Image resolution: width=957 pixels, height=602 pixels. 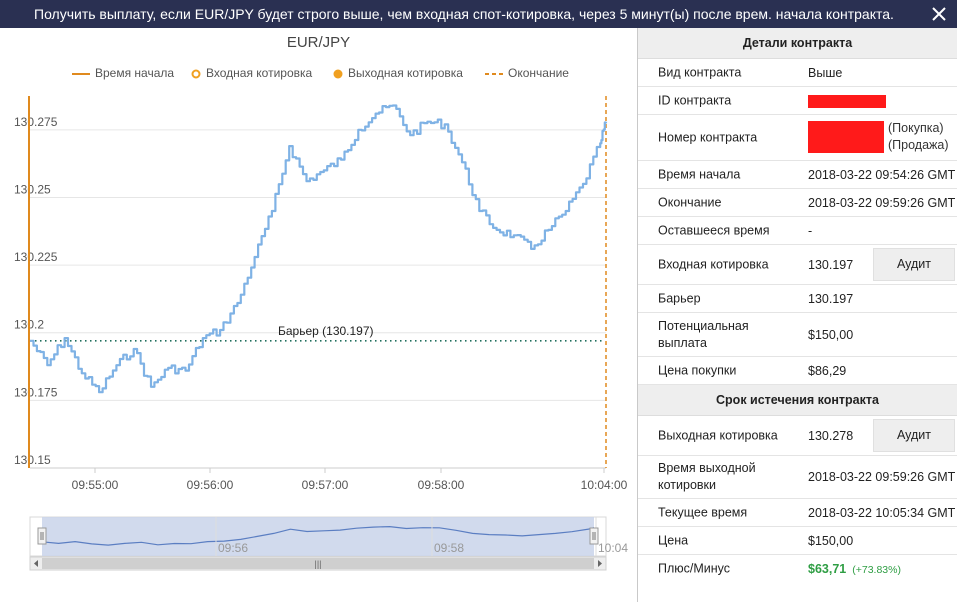 I want to click on row-potential-payout: Потенциальная выплата $150,00, so click(x=797, y=335).